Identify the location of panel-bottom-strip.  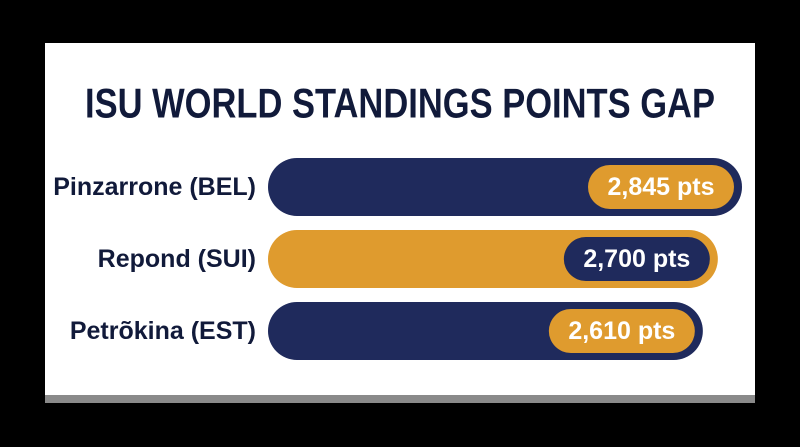
(400, 399).